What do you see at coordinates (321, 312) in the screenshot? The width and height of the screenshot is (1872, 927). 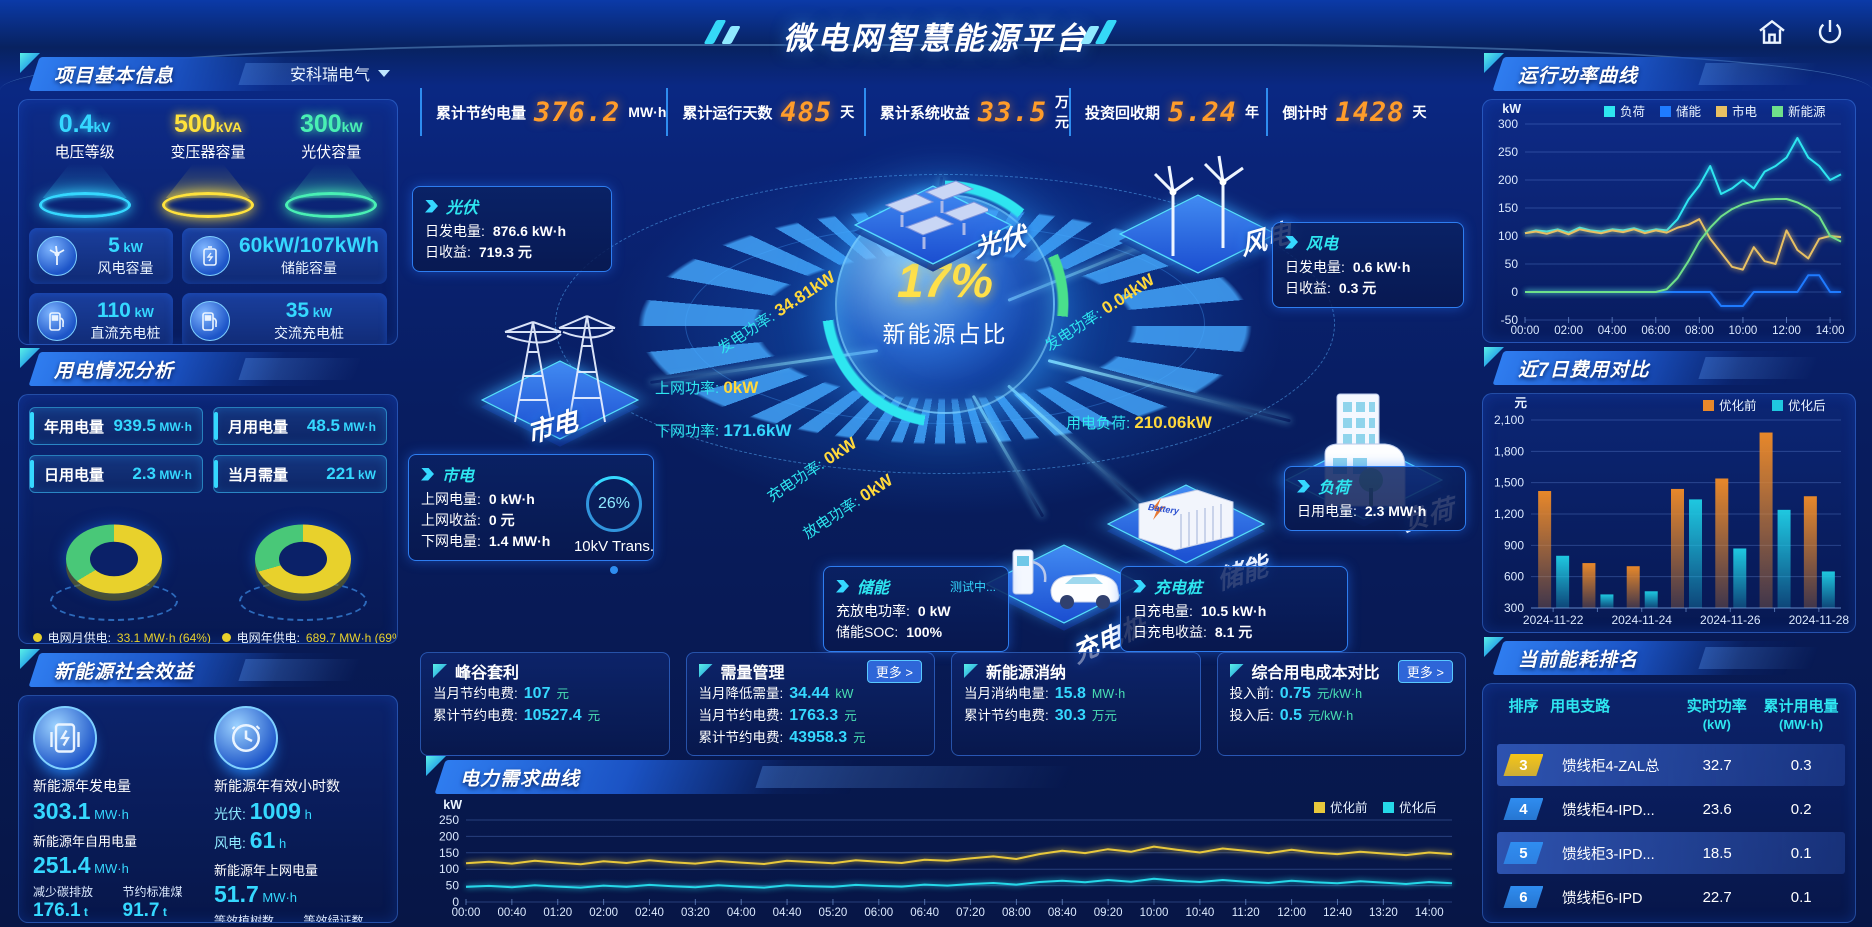 I see `project-stat-unit: kW` at bounding box center [321, 312].